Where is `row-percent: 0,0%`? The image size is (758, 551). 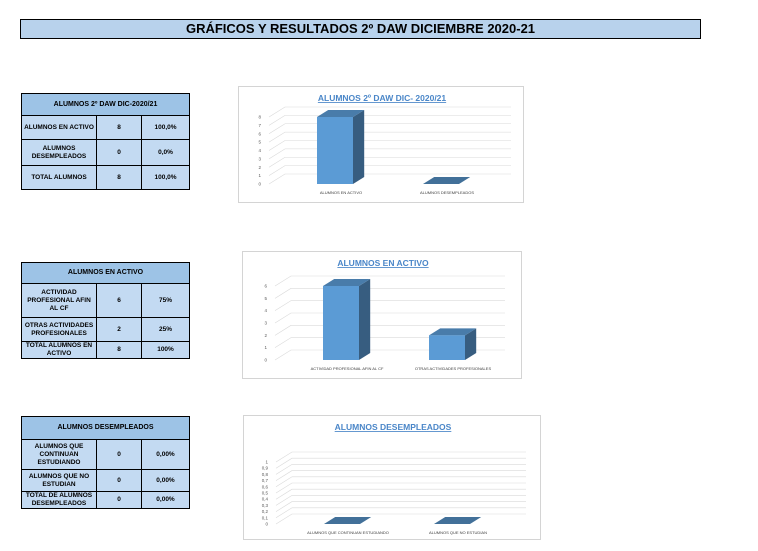 row-percent: 0,0% is located at coordinates (165, 152).